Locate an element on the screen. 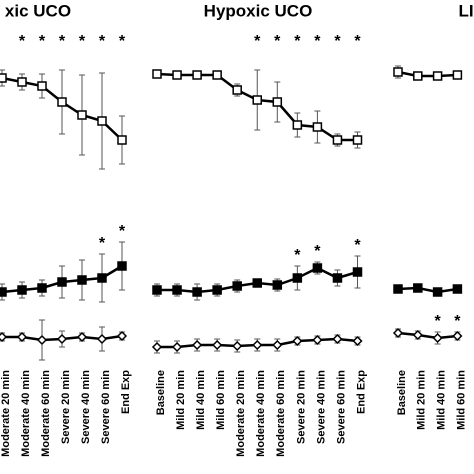 The image size is (474, 474). x-tick-label: Severe 20 min is located at coordinates (301, 407).